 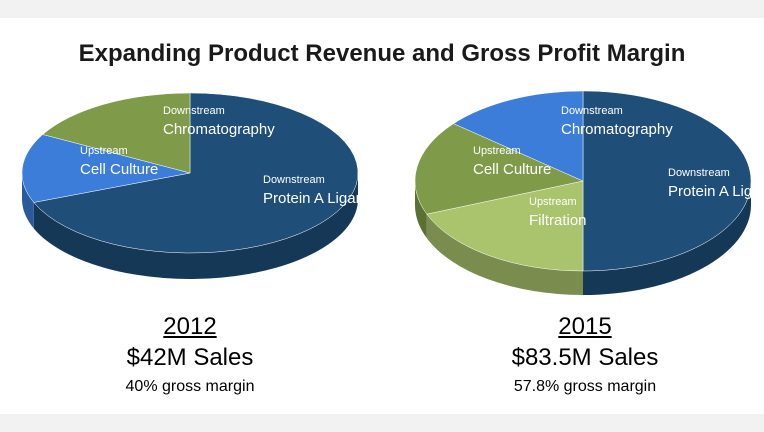 I want to click on caption-sales: $83.5M Sales, so click(x=585, y=357).